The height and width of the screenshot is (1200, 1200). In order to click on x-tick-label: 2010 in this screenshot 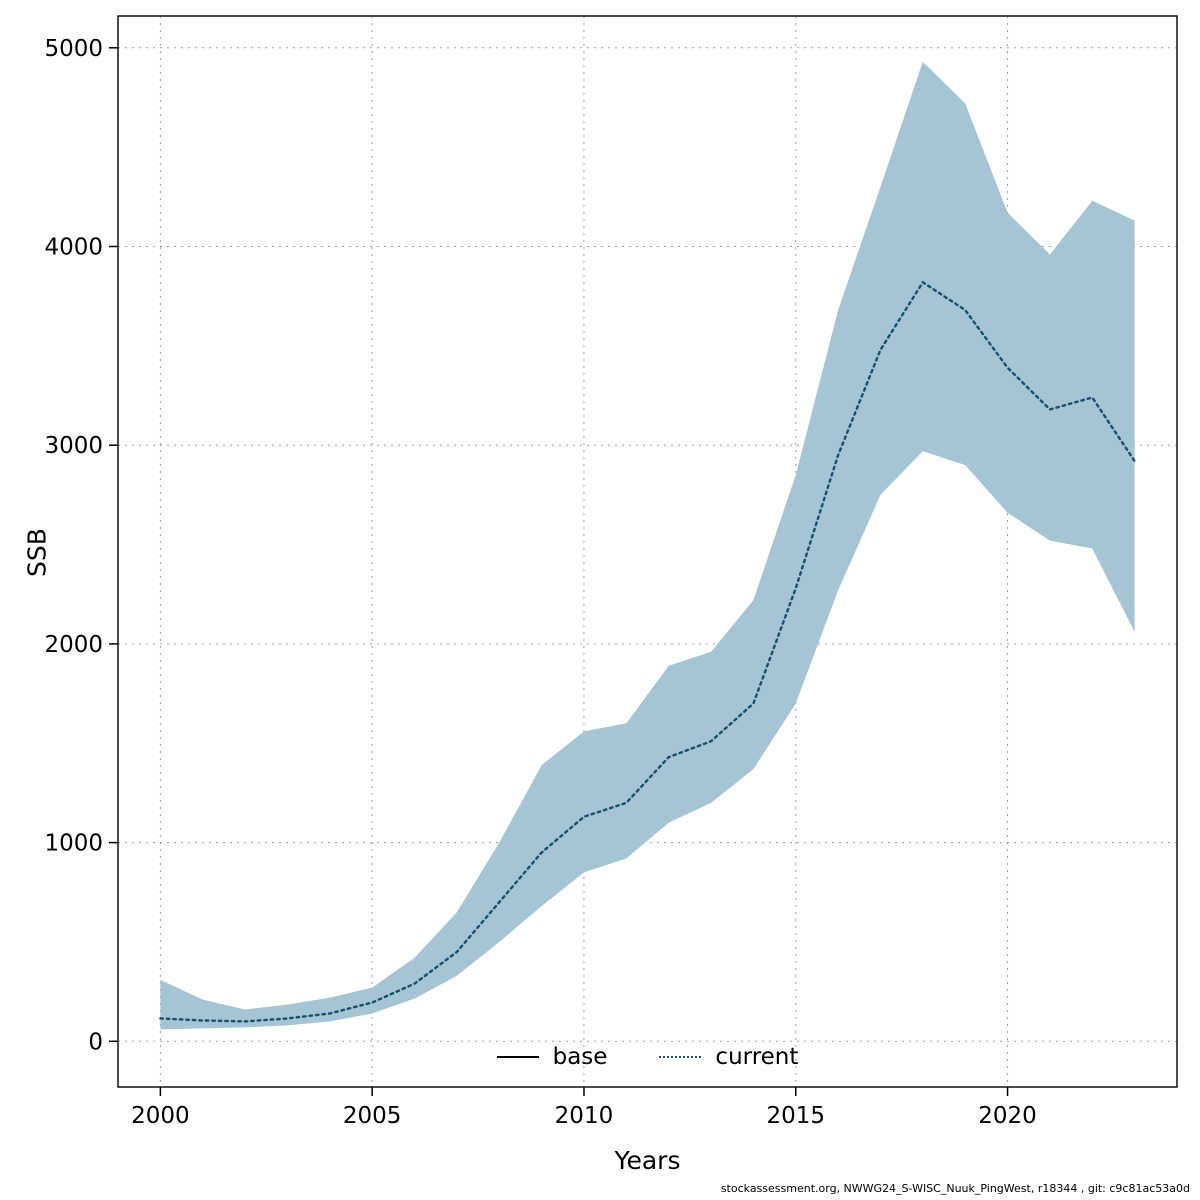, I will do `click(584, 1116)`.